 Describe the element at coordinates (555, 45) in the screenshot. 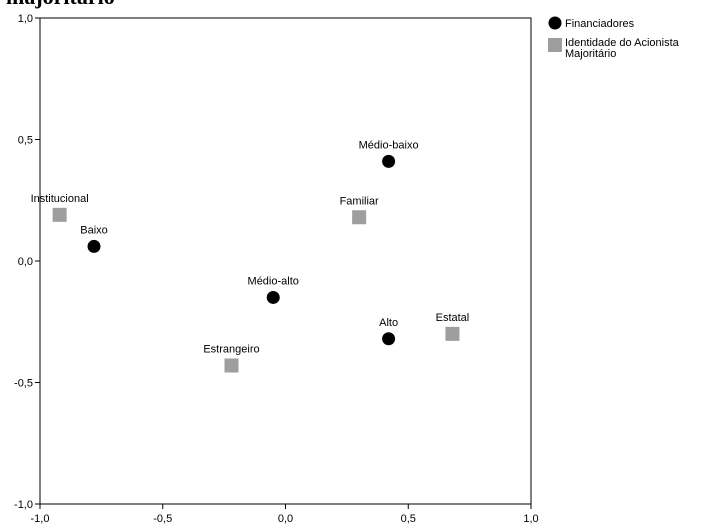

I see `legend-marker-square` at that location.